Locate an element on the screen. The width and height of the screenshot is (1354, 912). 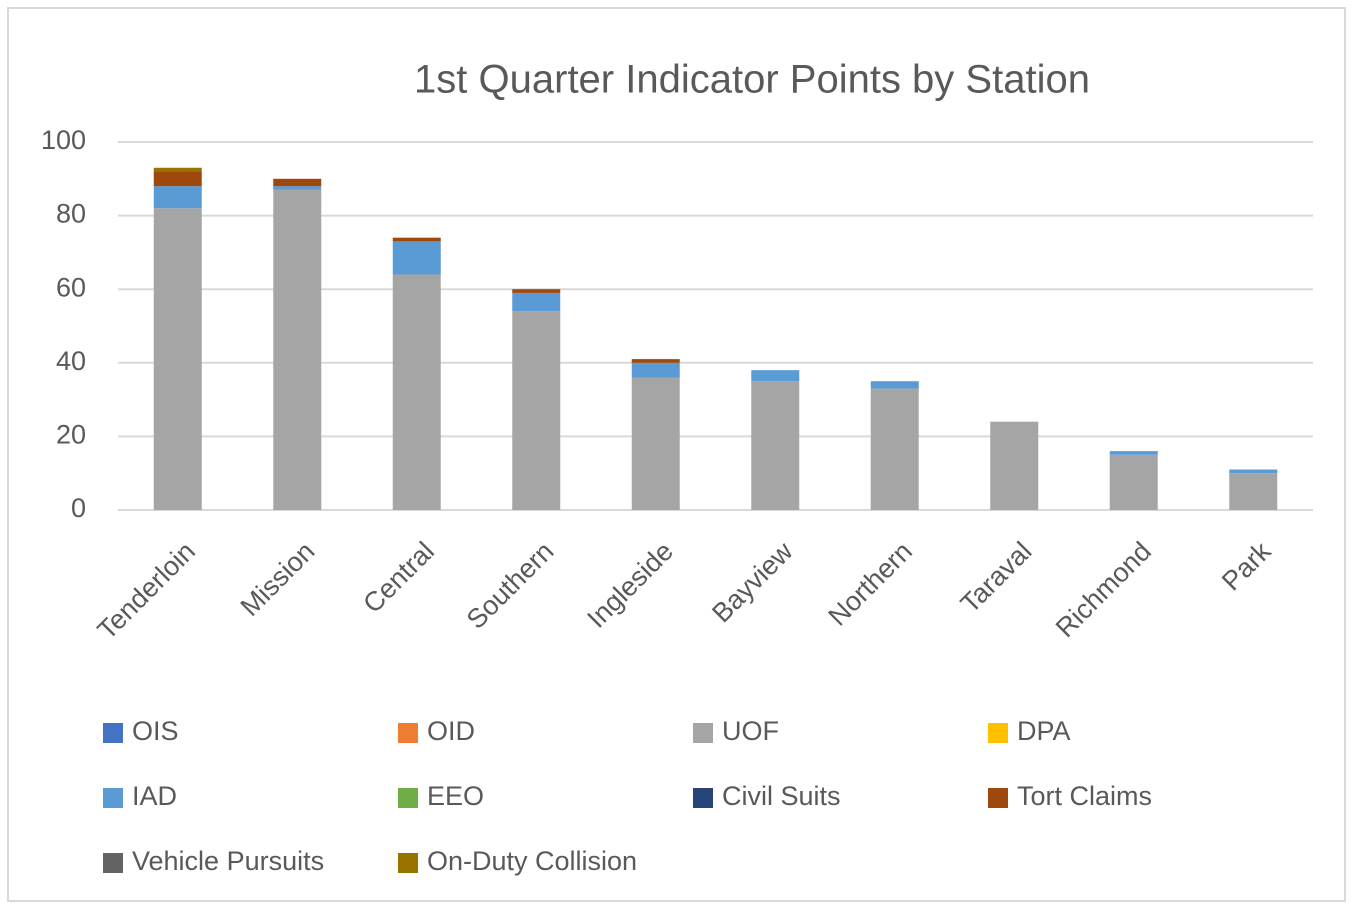
legend-label: On-Duty Collision is located at coordinates (532, 861).